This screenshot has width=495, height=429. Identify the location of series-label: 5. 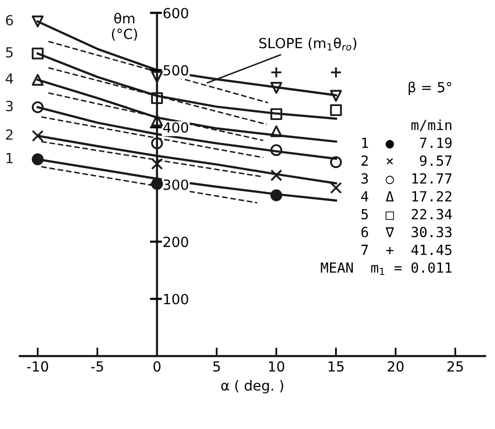
(9, 52).